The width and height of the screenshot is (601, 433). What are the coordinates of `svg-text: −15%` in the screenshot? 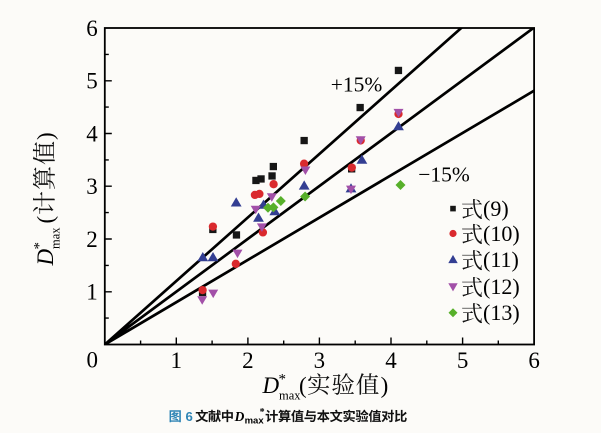 It's located at (444, 175).